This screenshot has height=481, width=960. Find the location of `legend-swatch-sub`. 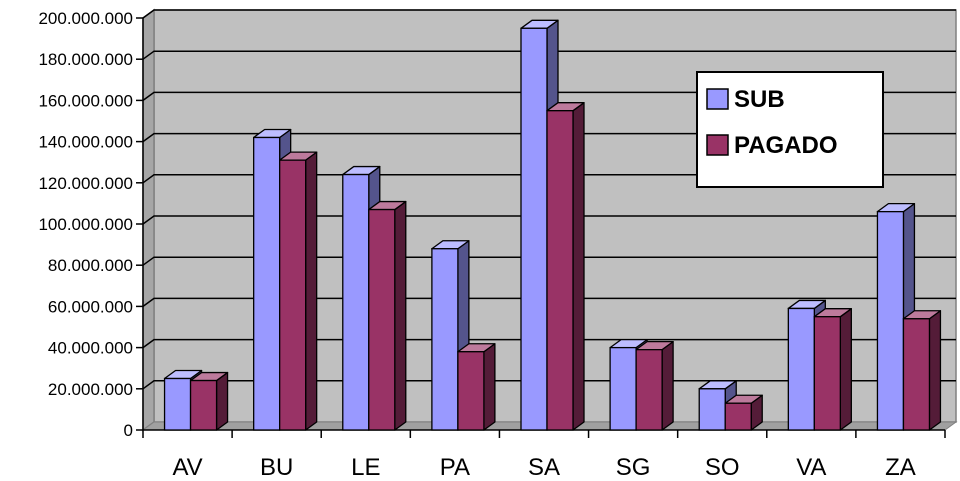

legend-swatch-sub is located at coordinates (717, 99).